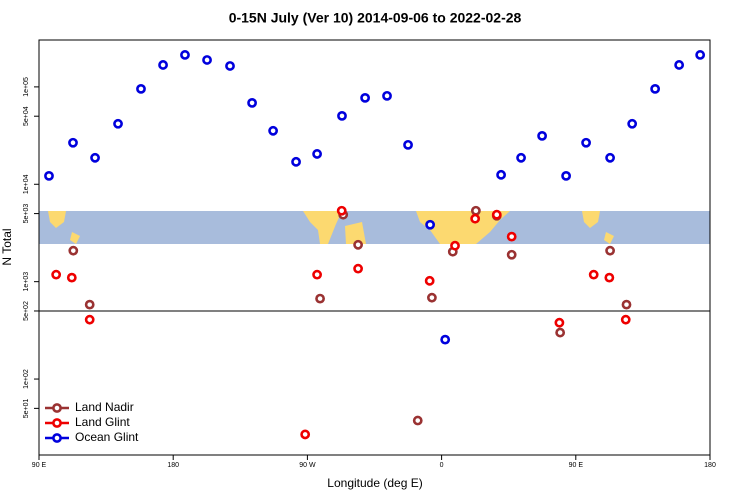  Describe the element at coordinates (26, 116) in the screenshot. I see `y-tick-label: 5e+04` at that location.